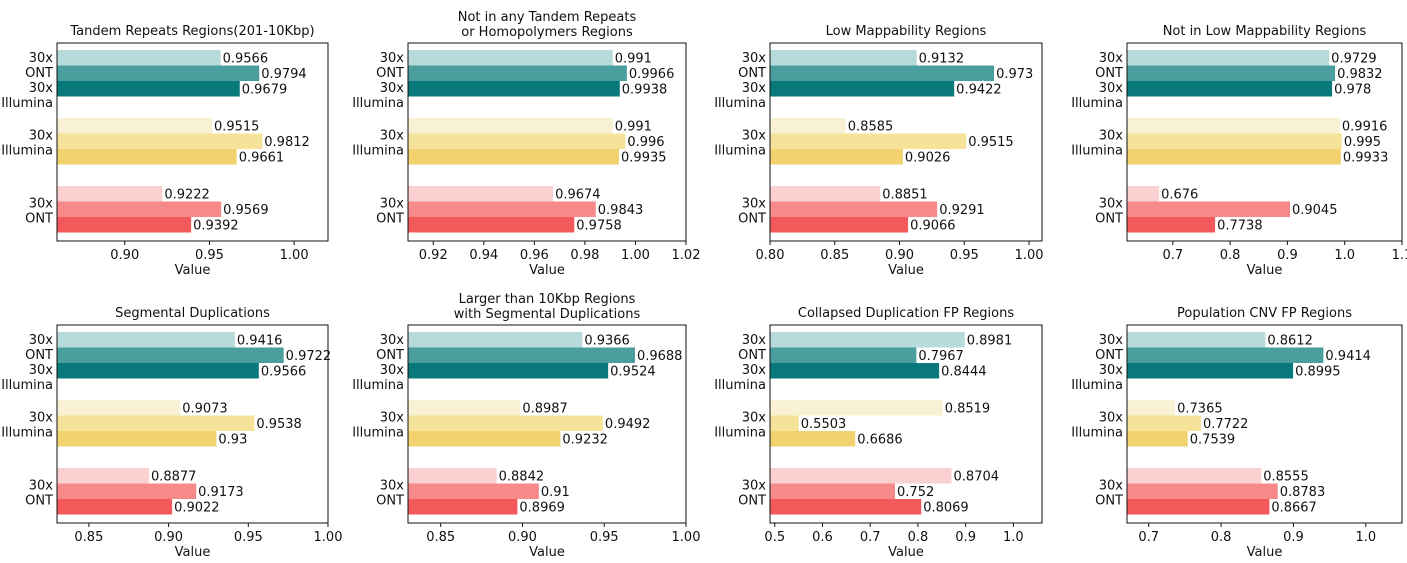 This screenshot has height=563, width=1407. I want to click on data-label: 0.9794, so click(284, 74).